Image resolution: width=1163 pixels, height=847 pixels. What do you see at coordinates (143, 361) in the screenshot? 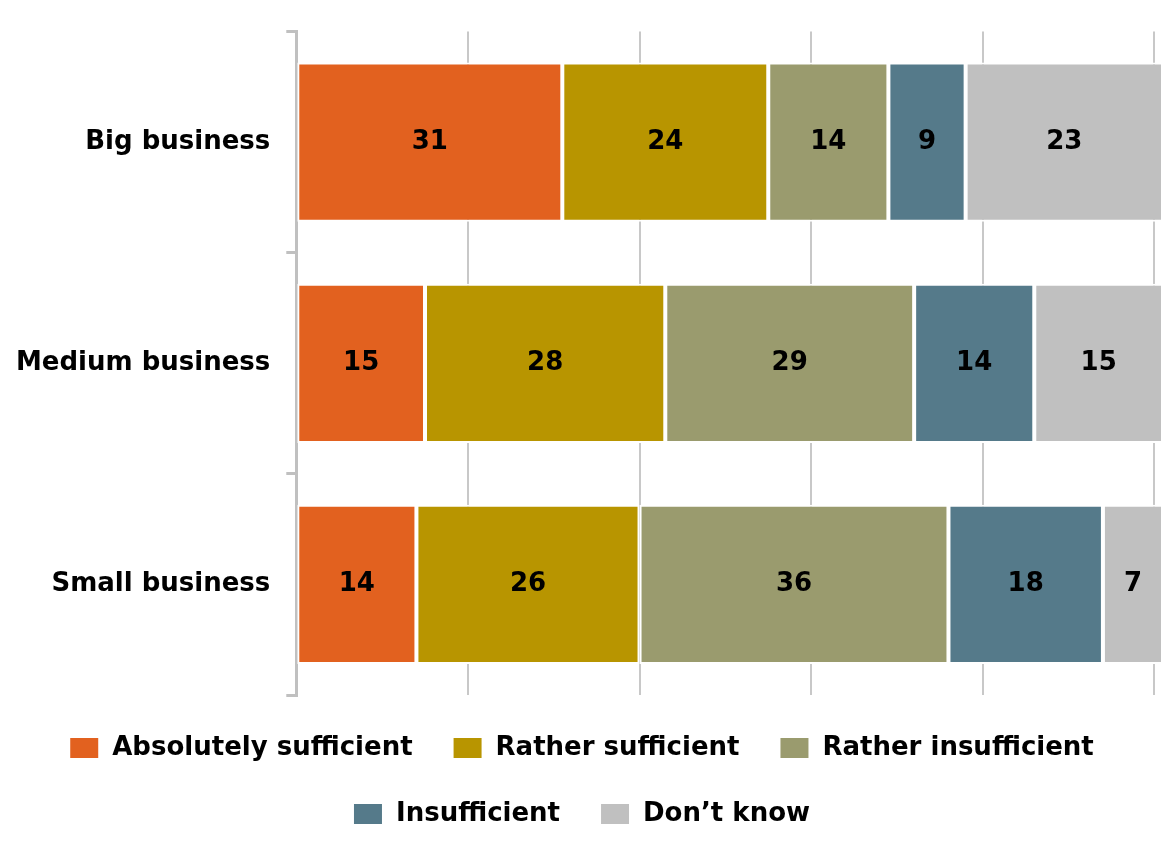
I see `y-tick-label: Medium business` at bounding box center [143, 361].